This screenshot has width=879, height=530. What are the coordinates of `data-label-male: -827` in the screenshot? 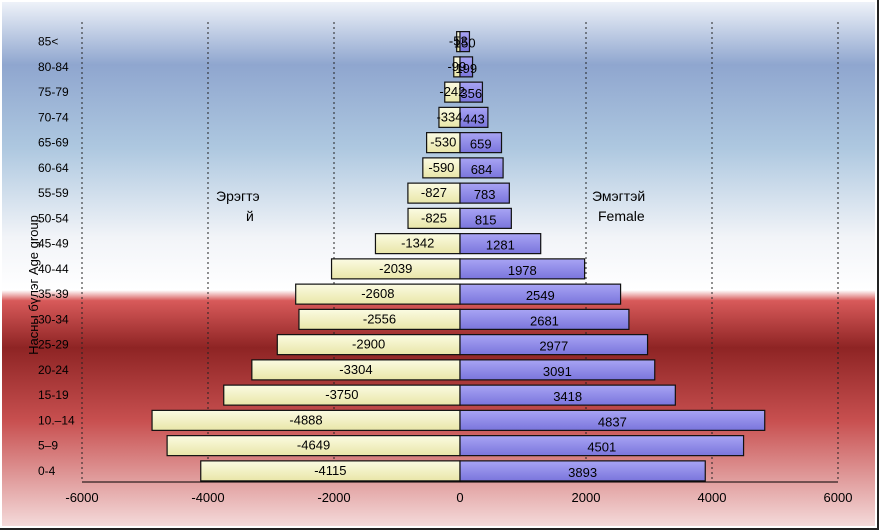 It's located at (434, 192).